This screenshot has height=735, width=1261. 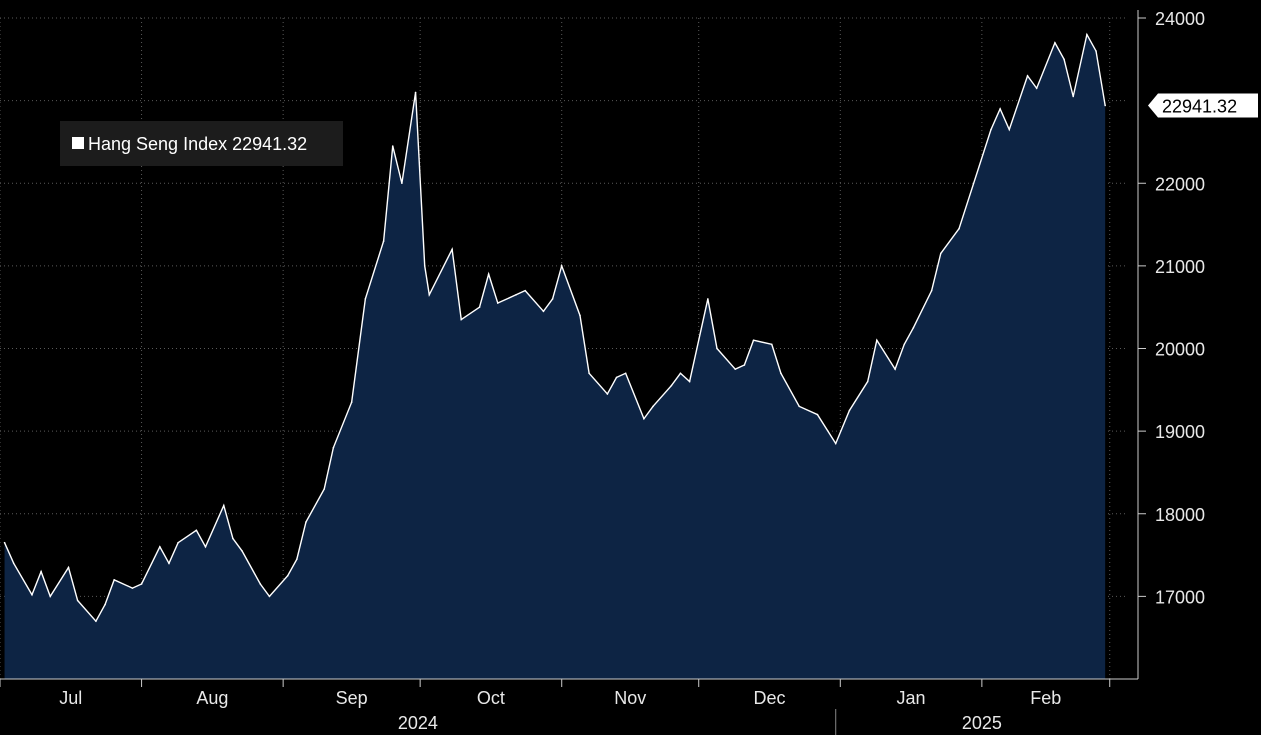 What do you see at coordinates (911, 698) in the screenshot?
I see `x-tick-label: Jan` at bounding box center [911, 698].